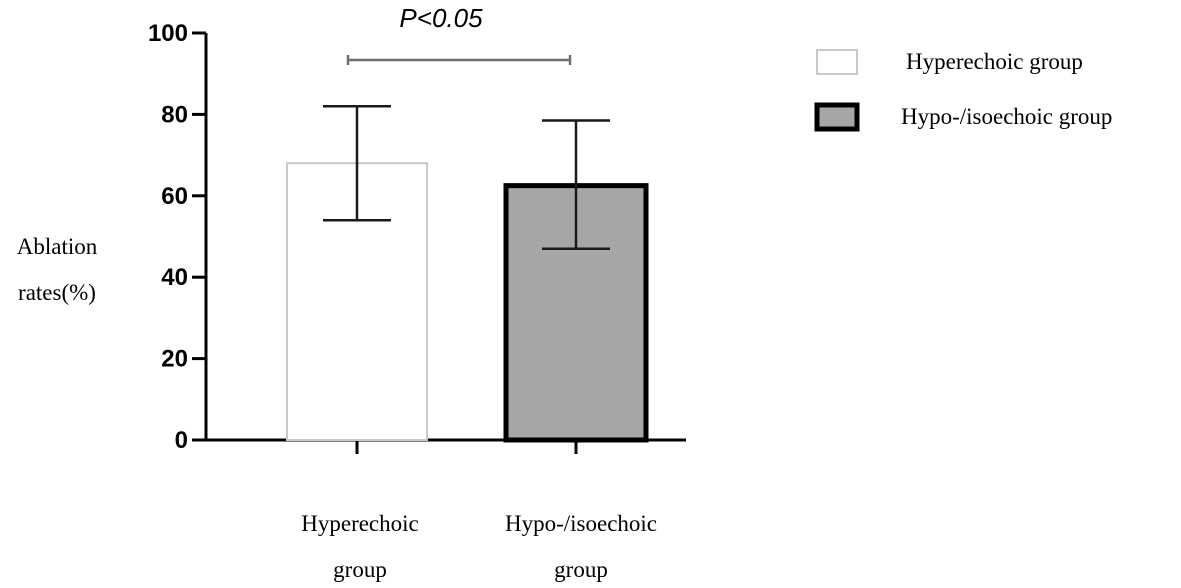  Describe the element at coordinates (174, 359) in the screenshot. I see `y-tick-label: 20` at that location.